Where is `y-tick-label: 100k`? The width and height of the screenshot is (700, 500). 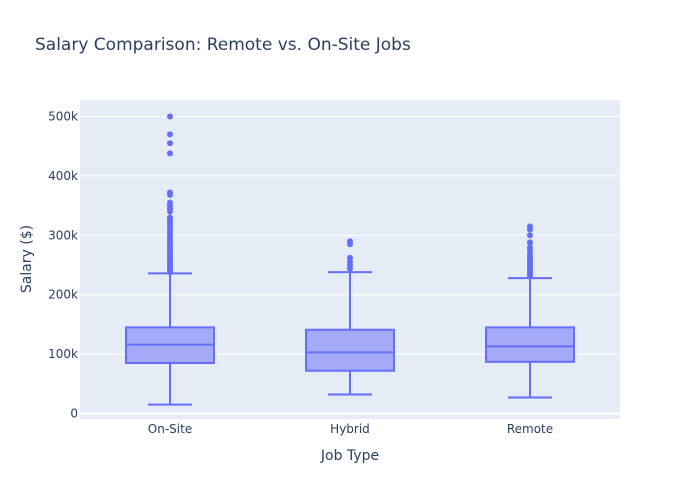
y-tick-label: 100k is located at coordinates (63, 354).